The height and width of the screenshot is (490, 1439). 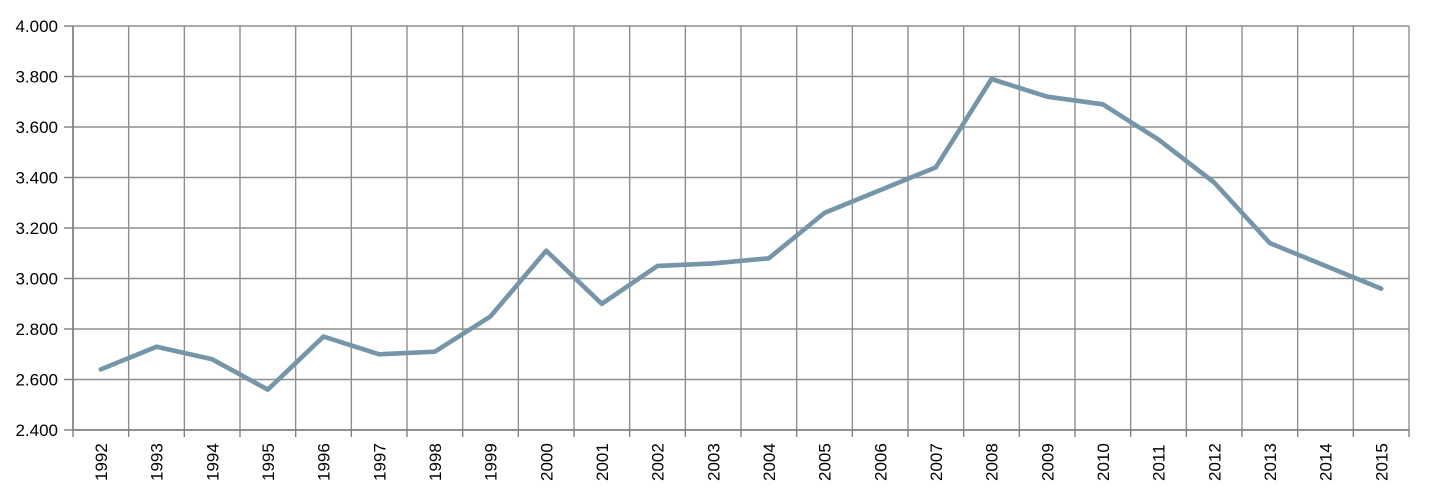 I want to click on x-axis-tick-label: 2007, so click(x=936, y=462).